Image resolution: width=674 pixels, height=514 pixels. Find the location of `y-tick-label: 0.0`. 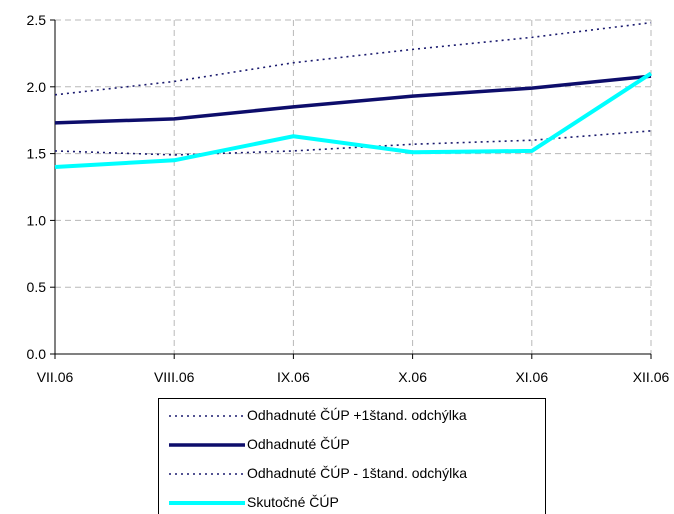

y-tick-label: 0.0 is located at coordinates (37, 354).